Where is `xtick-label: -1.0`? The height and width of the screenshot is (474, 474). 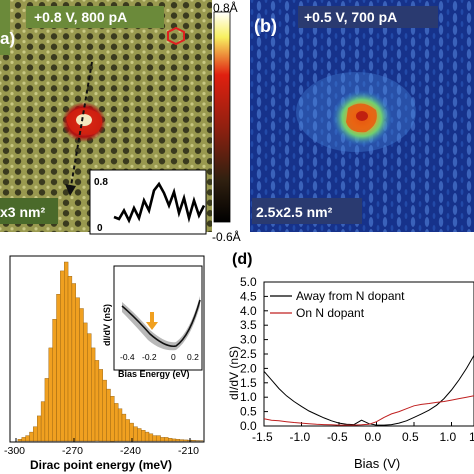
xtick-label: -1.0 is located at coordinates (300, 437).